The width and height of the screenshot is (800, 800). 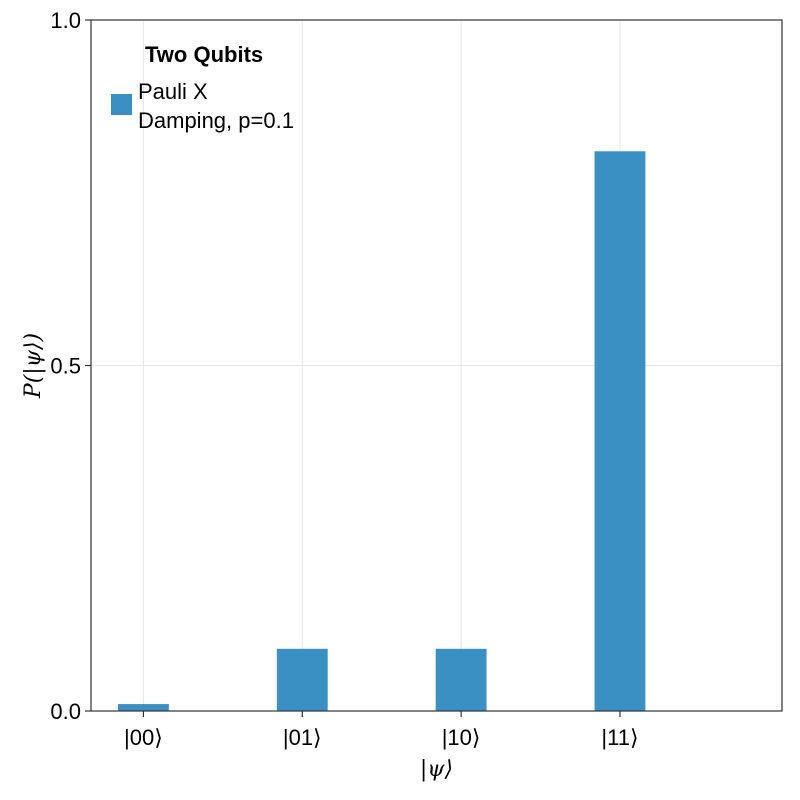 What do you see at coordinates (65, 711) in the screenshot?
I see `y-tick-label: 0.0` at bounding box center [65, 711].